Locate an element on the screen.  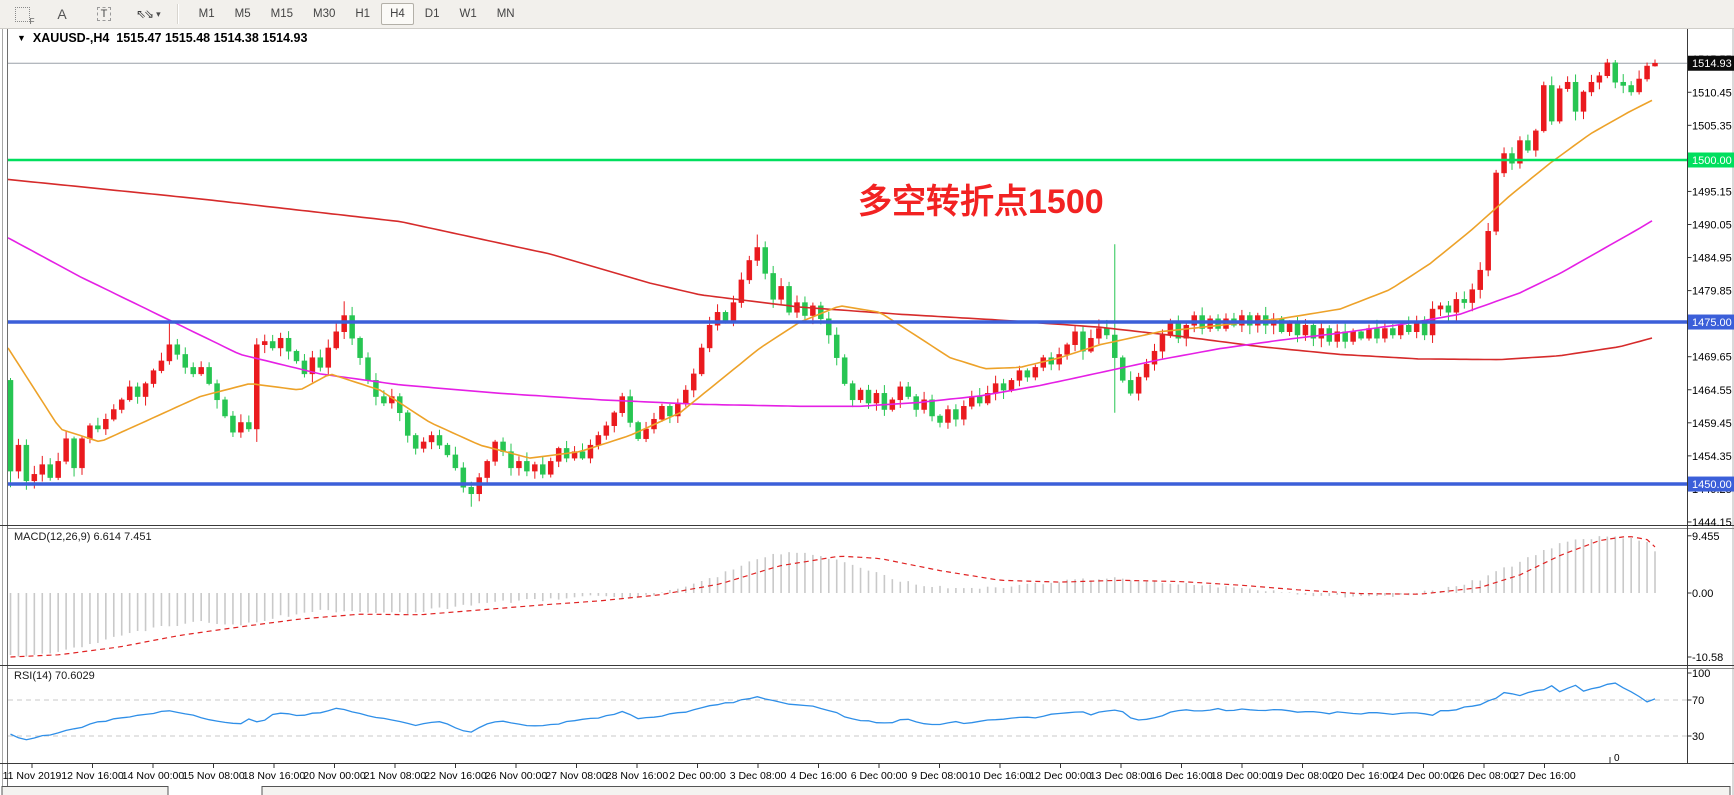
svg-text: 1490.05 is located at coordinates (1712, 225).